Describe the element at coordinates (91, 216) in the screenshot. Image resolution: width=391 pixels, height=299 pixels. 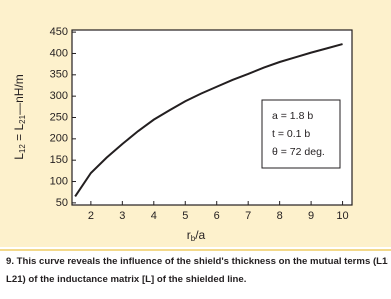
I see `x-tick-label: 2` at that location.